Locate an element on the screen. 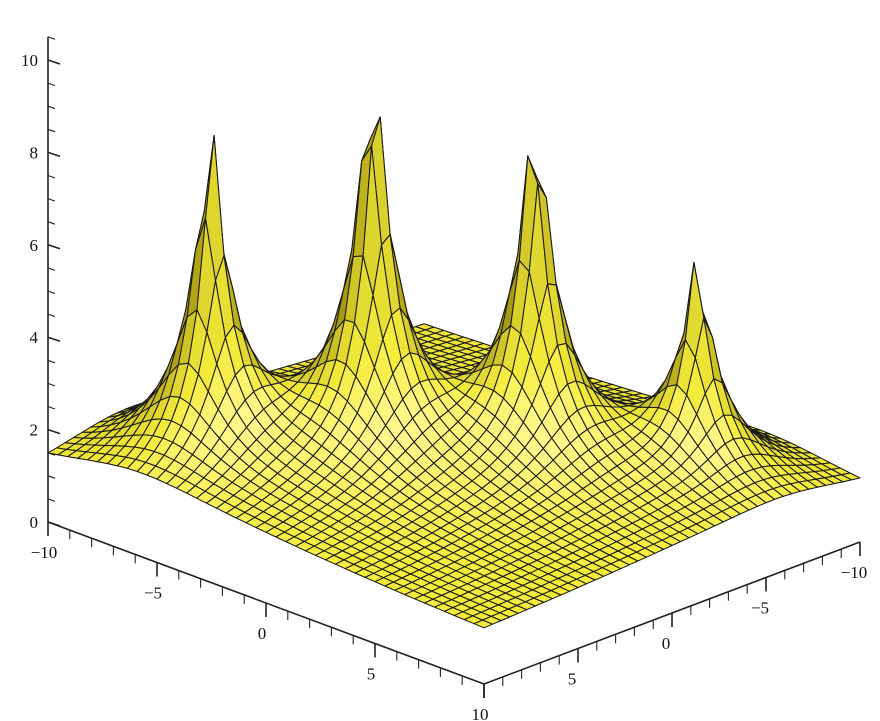  x-tick-label: −10 is located at coordinates (44, 552).